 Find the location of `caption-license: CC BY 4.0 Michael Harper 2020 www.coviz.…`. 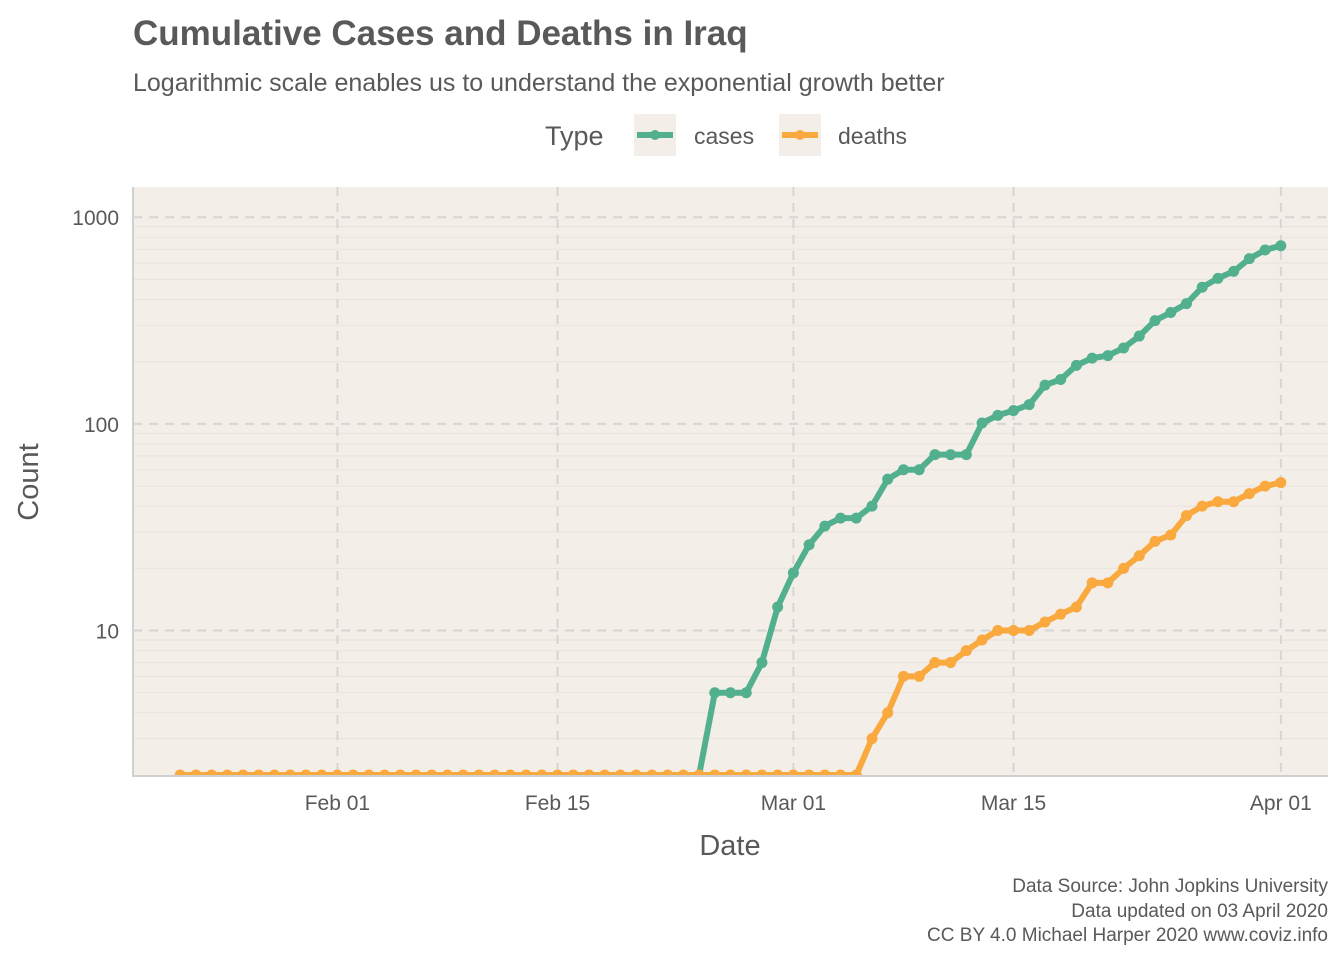

caption-license: CC BY 4.0 Michael Harper 2020 www.coviz.… is located at coordinates (1127, 935).